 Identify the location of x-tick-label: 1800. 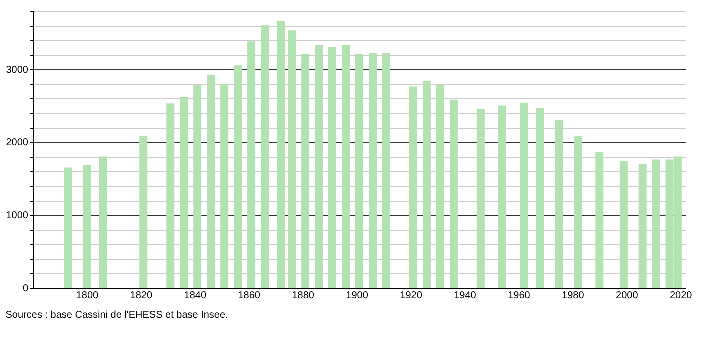
(88, 296).